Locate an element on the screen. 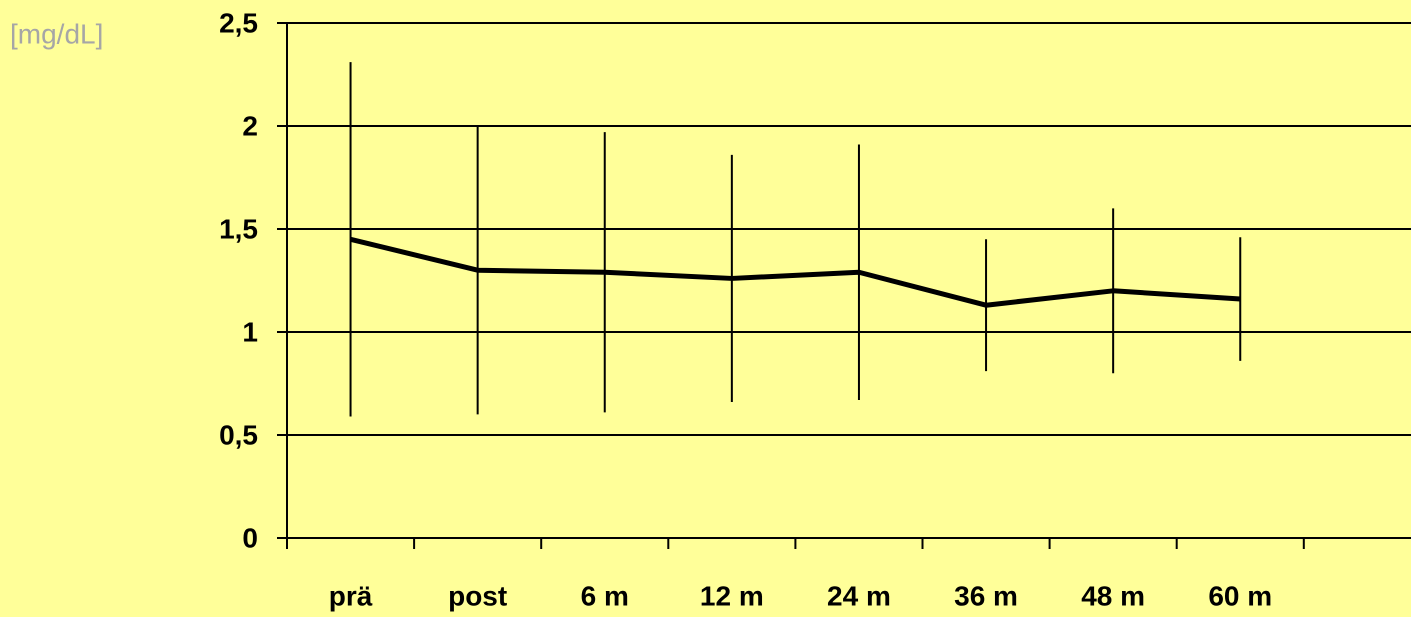 This screenshot has height=617, width=1411. x-tick-label: 6 m is located at coordinates (605, 595).